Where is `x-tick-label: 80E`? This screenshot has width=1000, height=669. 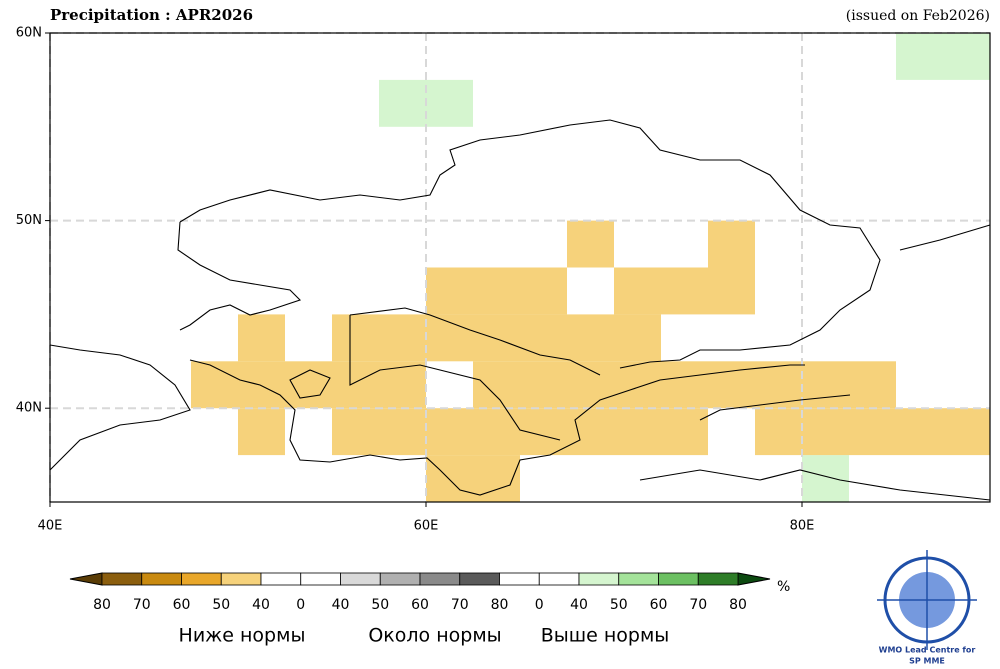
x-tick-label: 80E is located at coordinates (802, 526).